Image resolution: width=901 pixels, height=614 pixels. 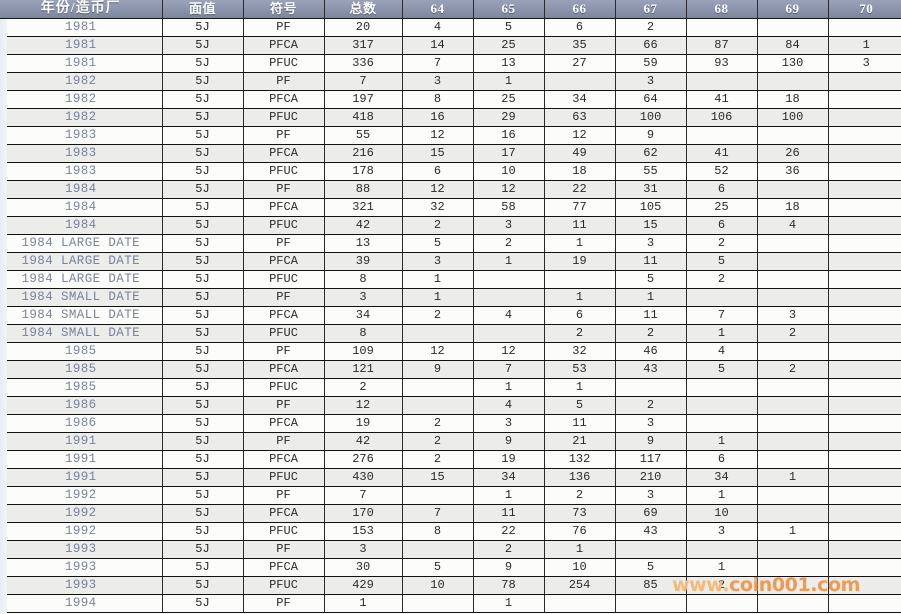 What do you see at coordinates (580, 63) in the screenshot?
I see `cell-grade-66: 27` at bounding box center [580, 63].